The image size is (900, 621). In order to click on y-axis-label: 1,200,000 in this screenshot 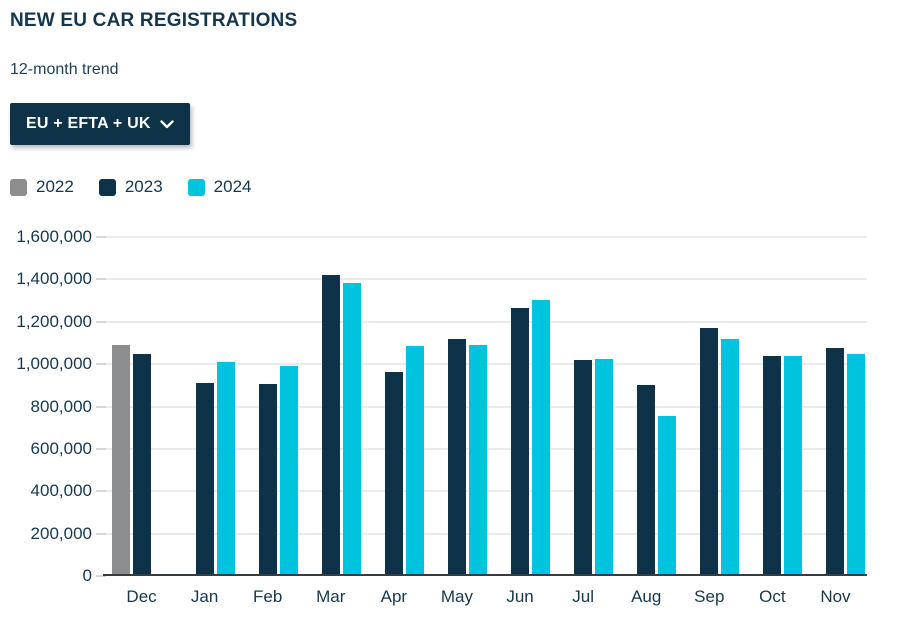, I will do `click(54, 321)`.